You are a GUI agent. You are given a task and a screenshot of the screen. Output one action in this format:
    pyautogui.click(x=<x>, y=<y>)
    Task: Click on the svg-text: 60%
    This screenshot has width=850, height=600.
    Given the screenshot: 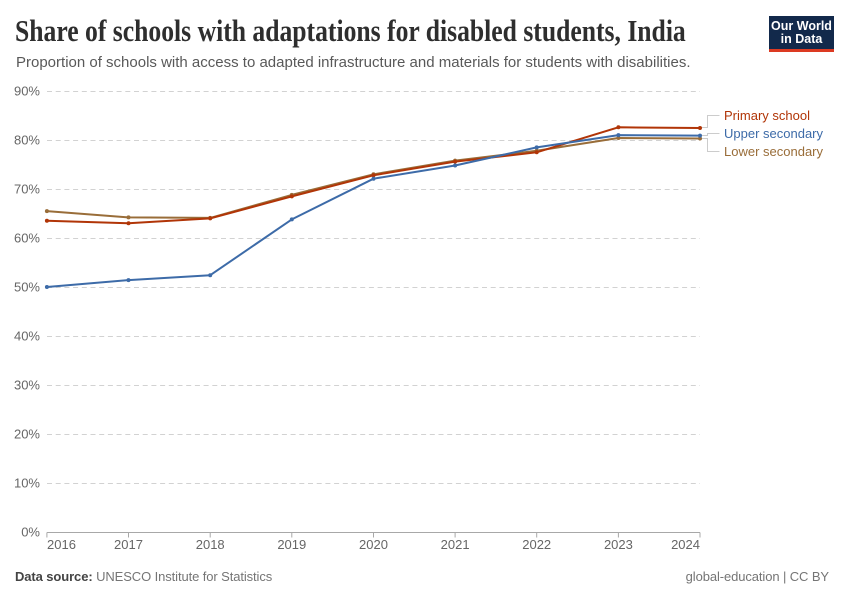 What is the action you would take?
    pyautogui.click(x=27, y=238)
    